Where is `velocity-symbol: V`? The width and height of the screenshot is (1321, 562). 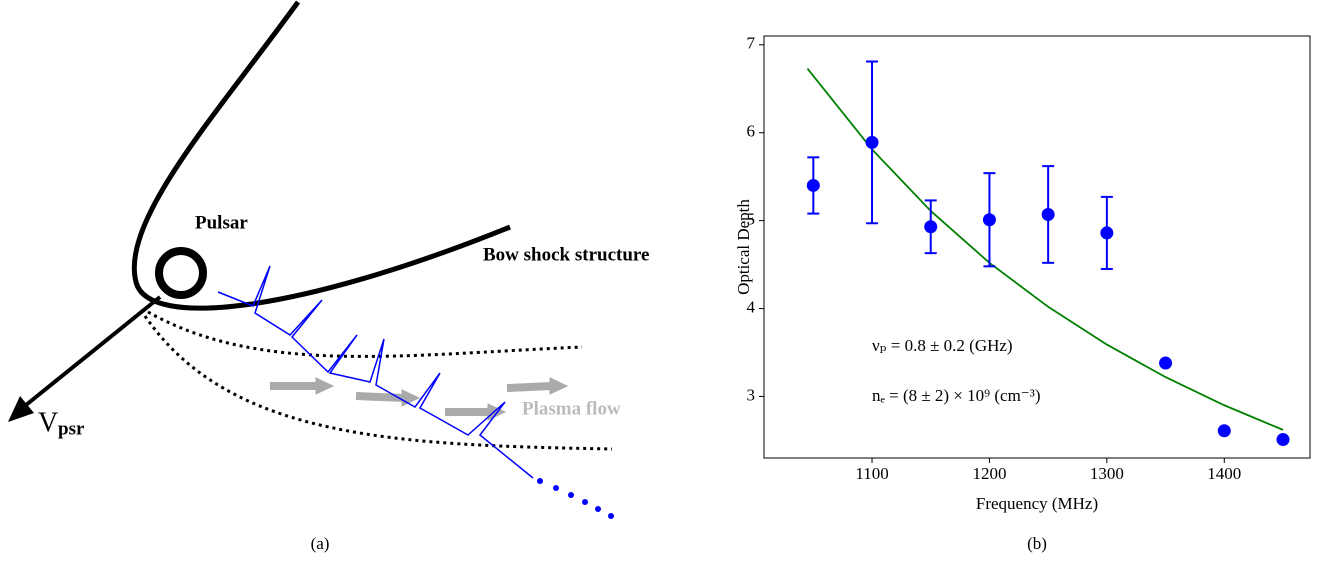
velocity-symbol: V is located at coordinates (48, 422).